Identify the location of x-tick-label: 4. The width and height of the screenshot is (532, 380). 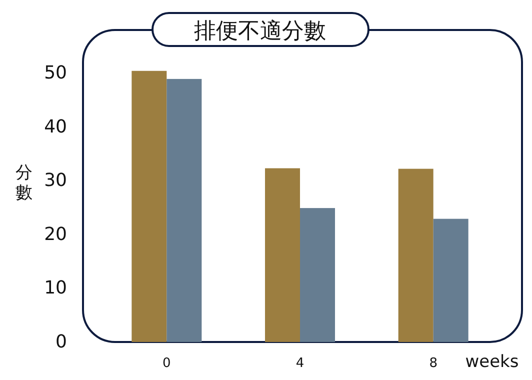
(300, 363).